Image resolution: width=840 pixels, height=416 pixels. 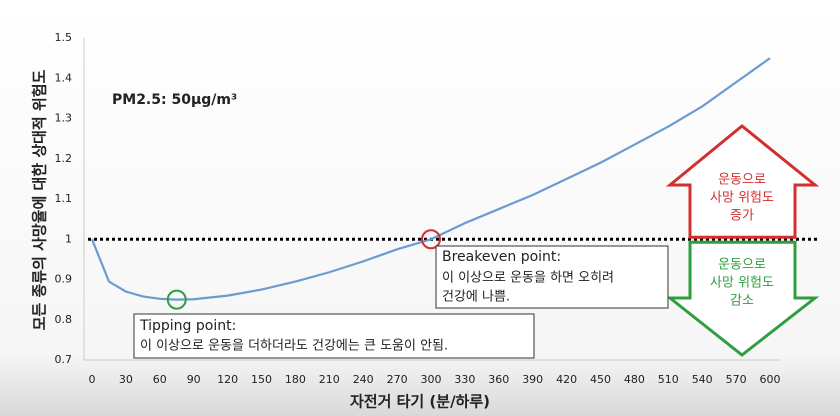 I want to click on x-tick-label: 210, so click(x=329, y=379).